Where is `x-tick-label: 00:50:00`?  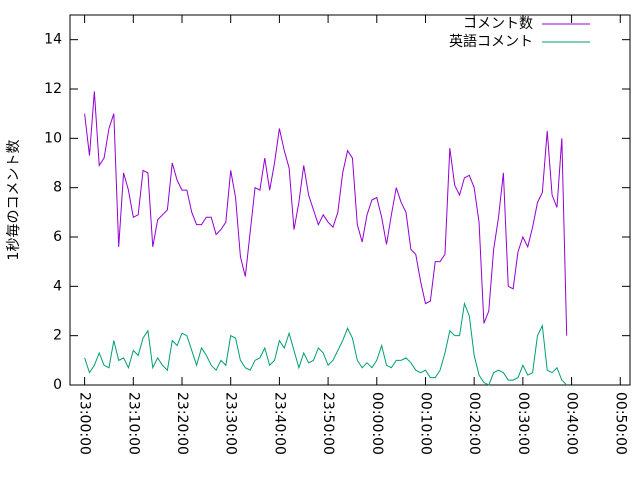 x-tick-label: 00:50:00 is located at coordinates (620, 423).